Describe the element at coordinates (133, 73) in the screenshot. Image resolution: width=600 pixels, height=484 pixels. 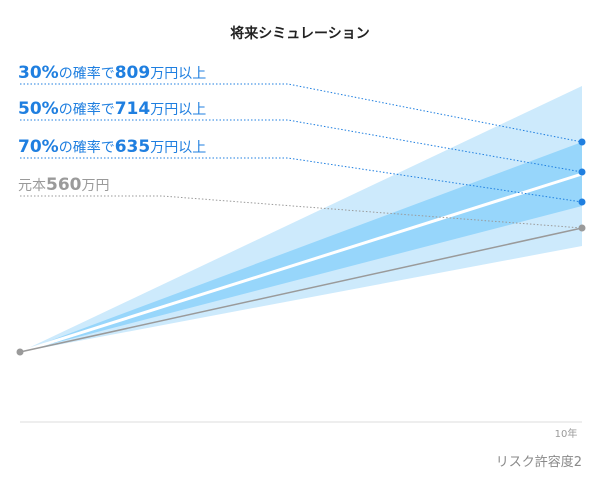
I see `label-part-num: 809` at that location.